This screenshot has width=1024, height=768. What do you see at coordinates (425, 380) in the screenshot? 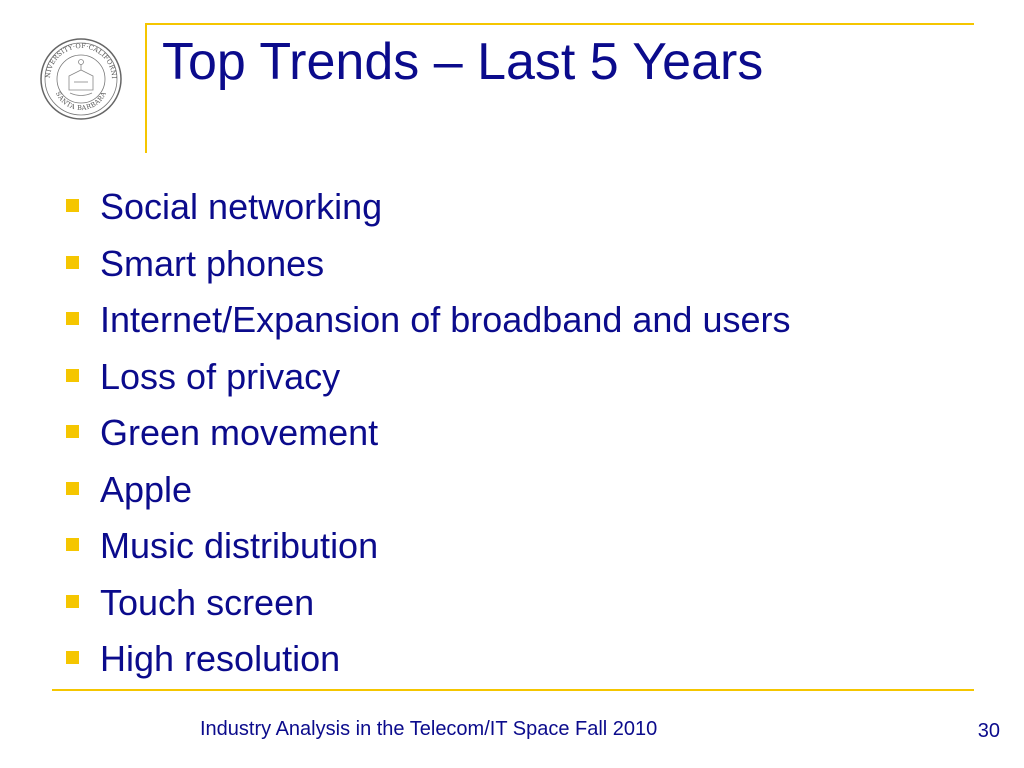
I see `bullet-item: Loss of privacy` at bounding box center [425, 380].